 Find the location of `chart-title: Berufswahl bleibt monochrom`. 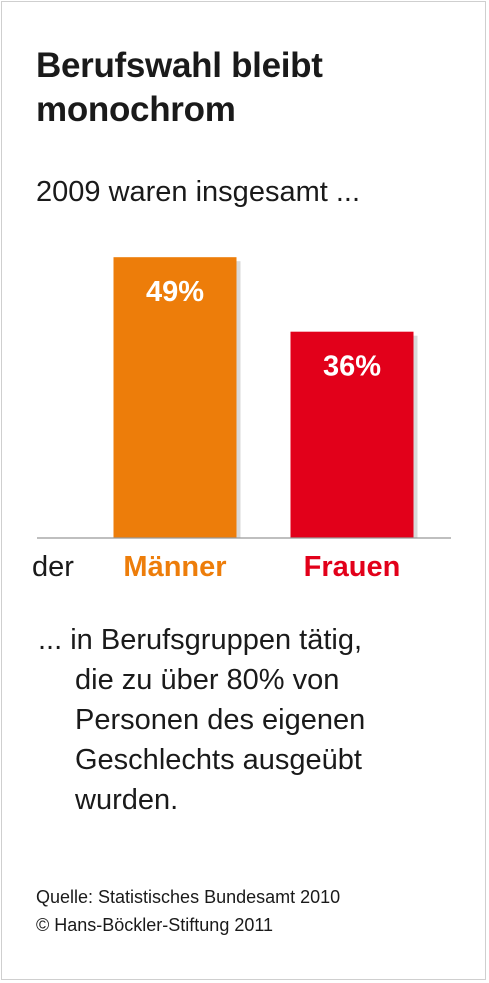

chart-title: Berufswahl bleibt monochrom is located at coordinates (179, 87).